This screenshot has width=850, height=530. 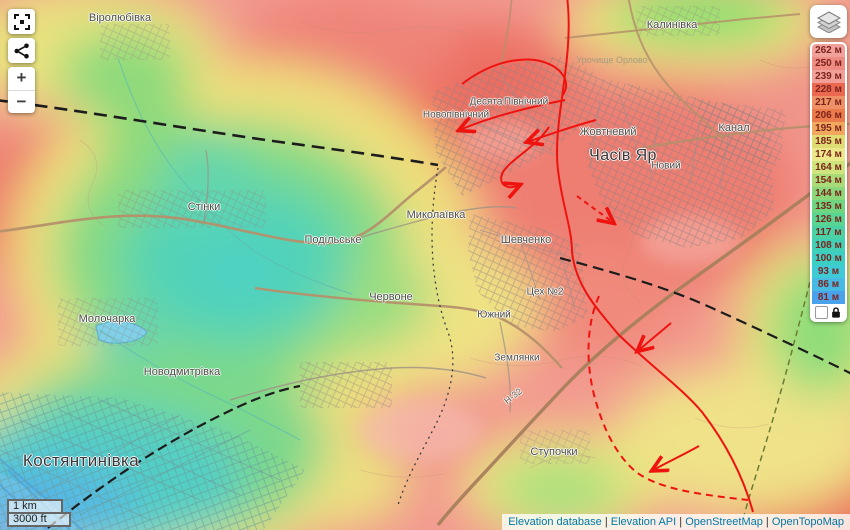 I want to click on legend-row: 108 м, so click(x=828, y=245).